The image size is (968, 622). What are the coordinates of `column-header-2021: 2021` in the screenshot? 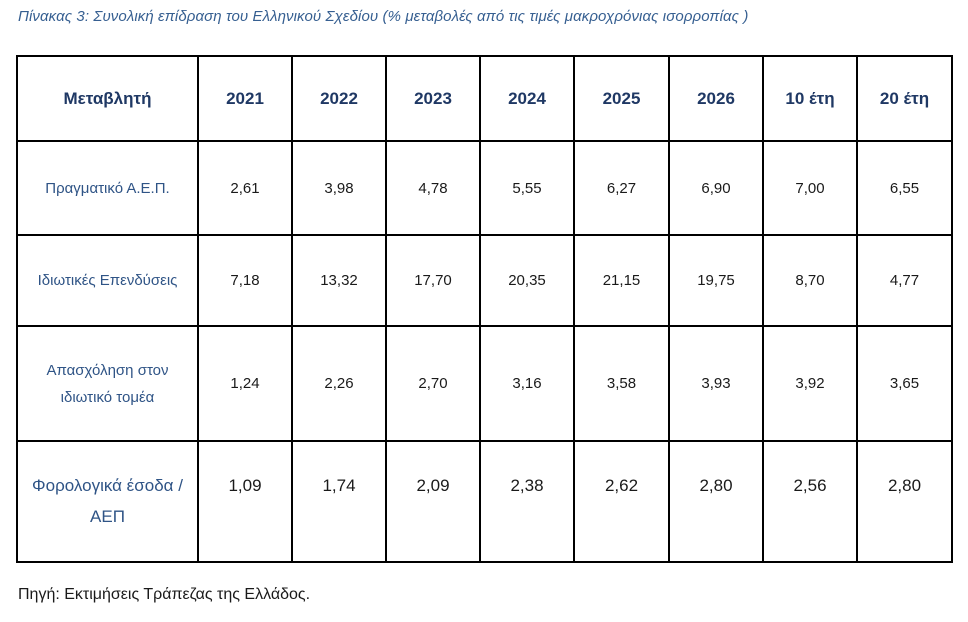 It's located at (245, 98).